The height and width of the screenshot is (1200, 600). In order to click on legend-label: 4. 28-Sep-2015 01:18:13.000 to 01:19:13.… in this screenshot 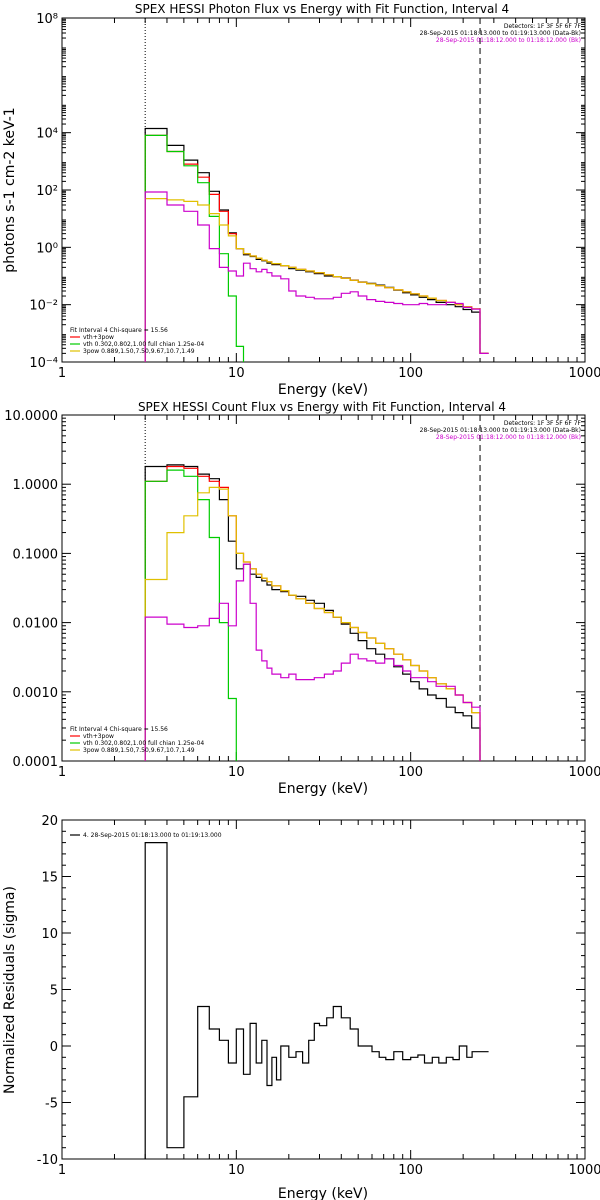, I will do `click(152, 835)`.